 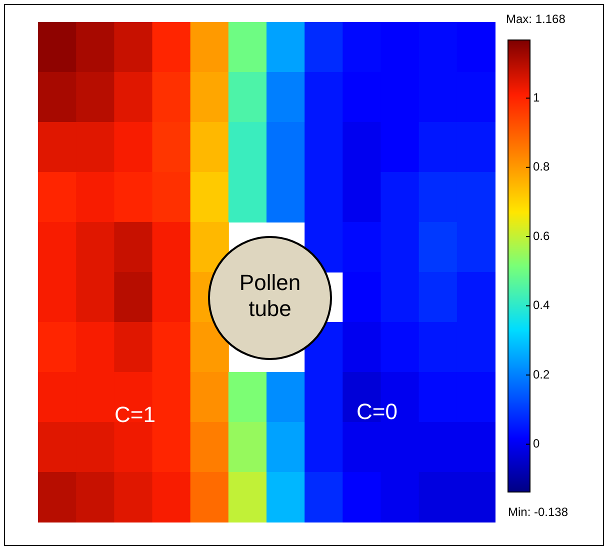 I want to click on color-bar-label: 0.8, so click(x=541, y=167).